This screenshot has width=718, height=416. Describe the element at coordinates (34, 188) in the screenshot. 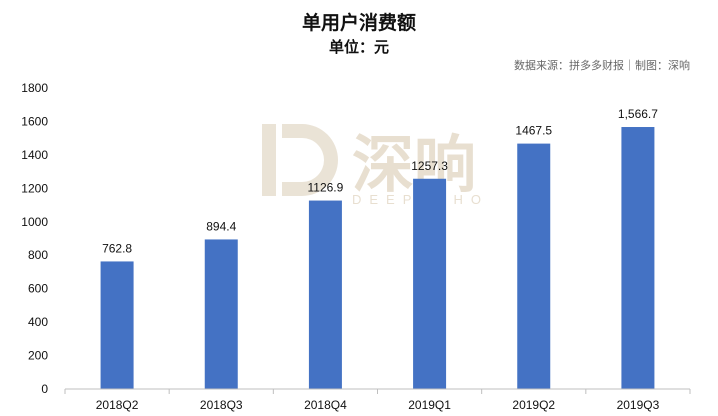

I see `y-tick-label: 1200` at that location.